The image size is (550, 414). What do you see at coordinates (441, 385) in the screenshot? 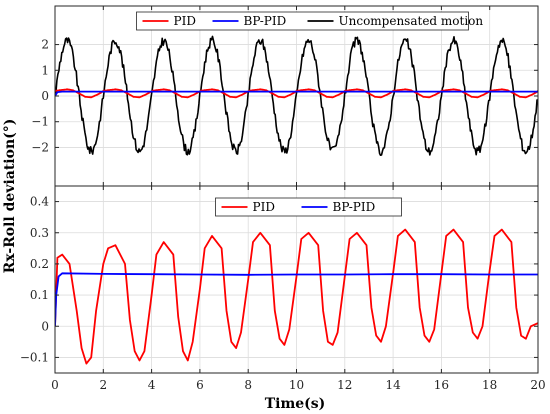
I see `x-tick-label: 16` at bounding box center [441, 385].